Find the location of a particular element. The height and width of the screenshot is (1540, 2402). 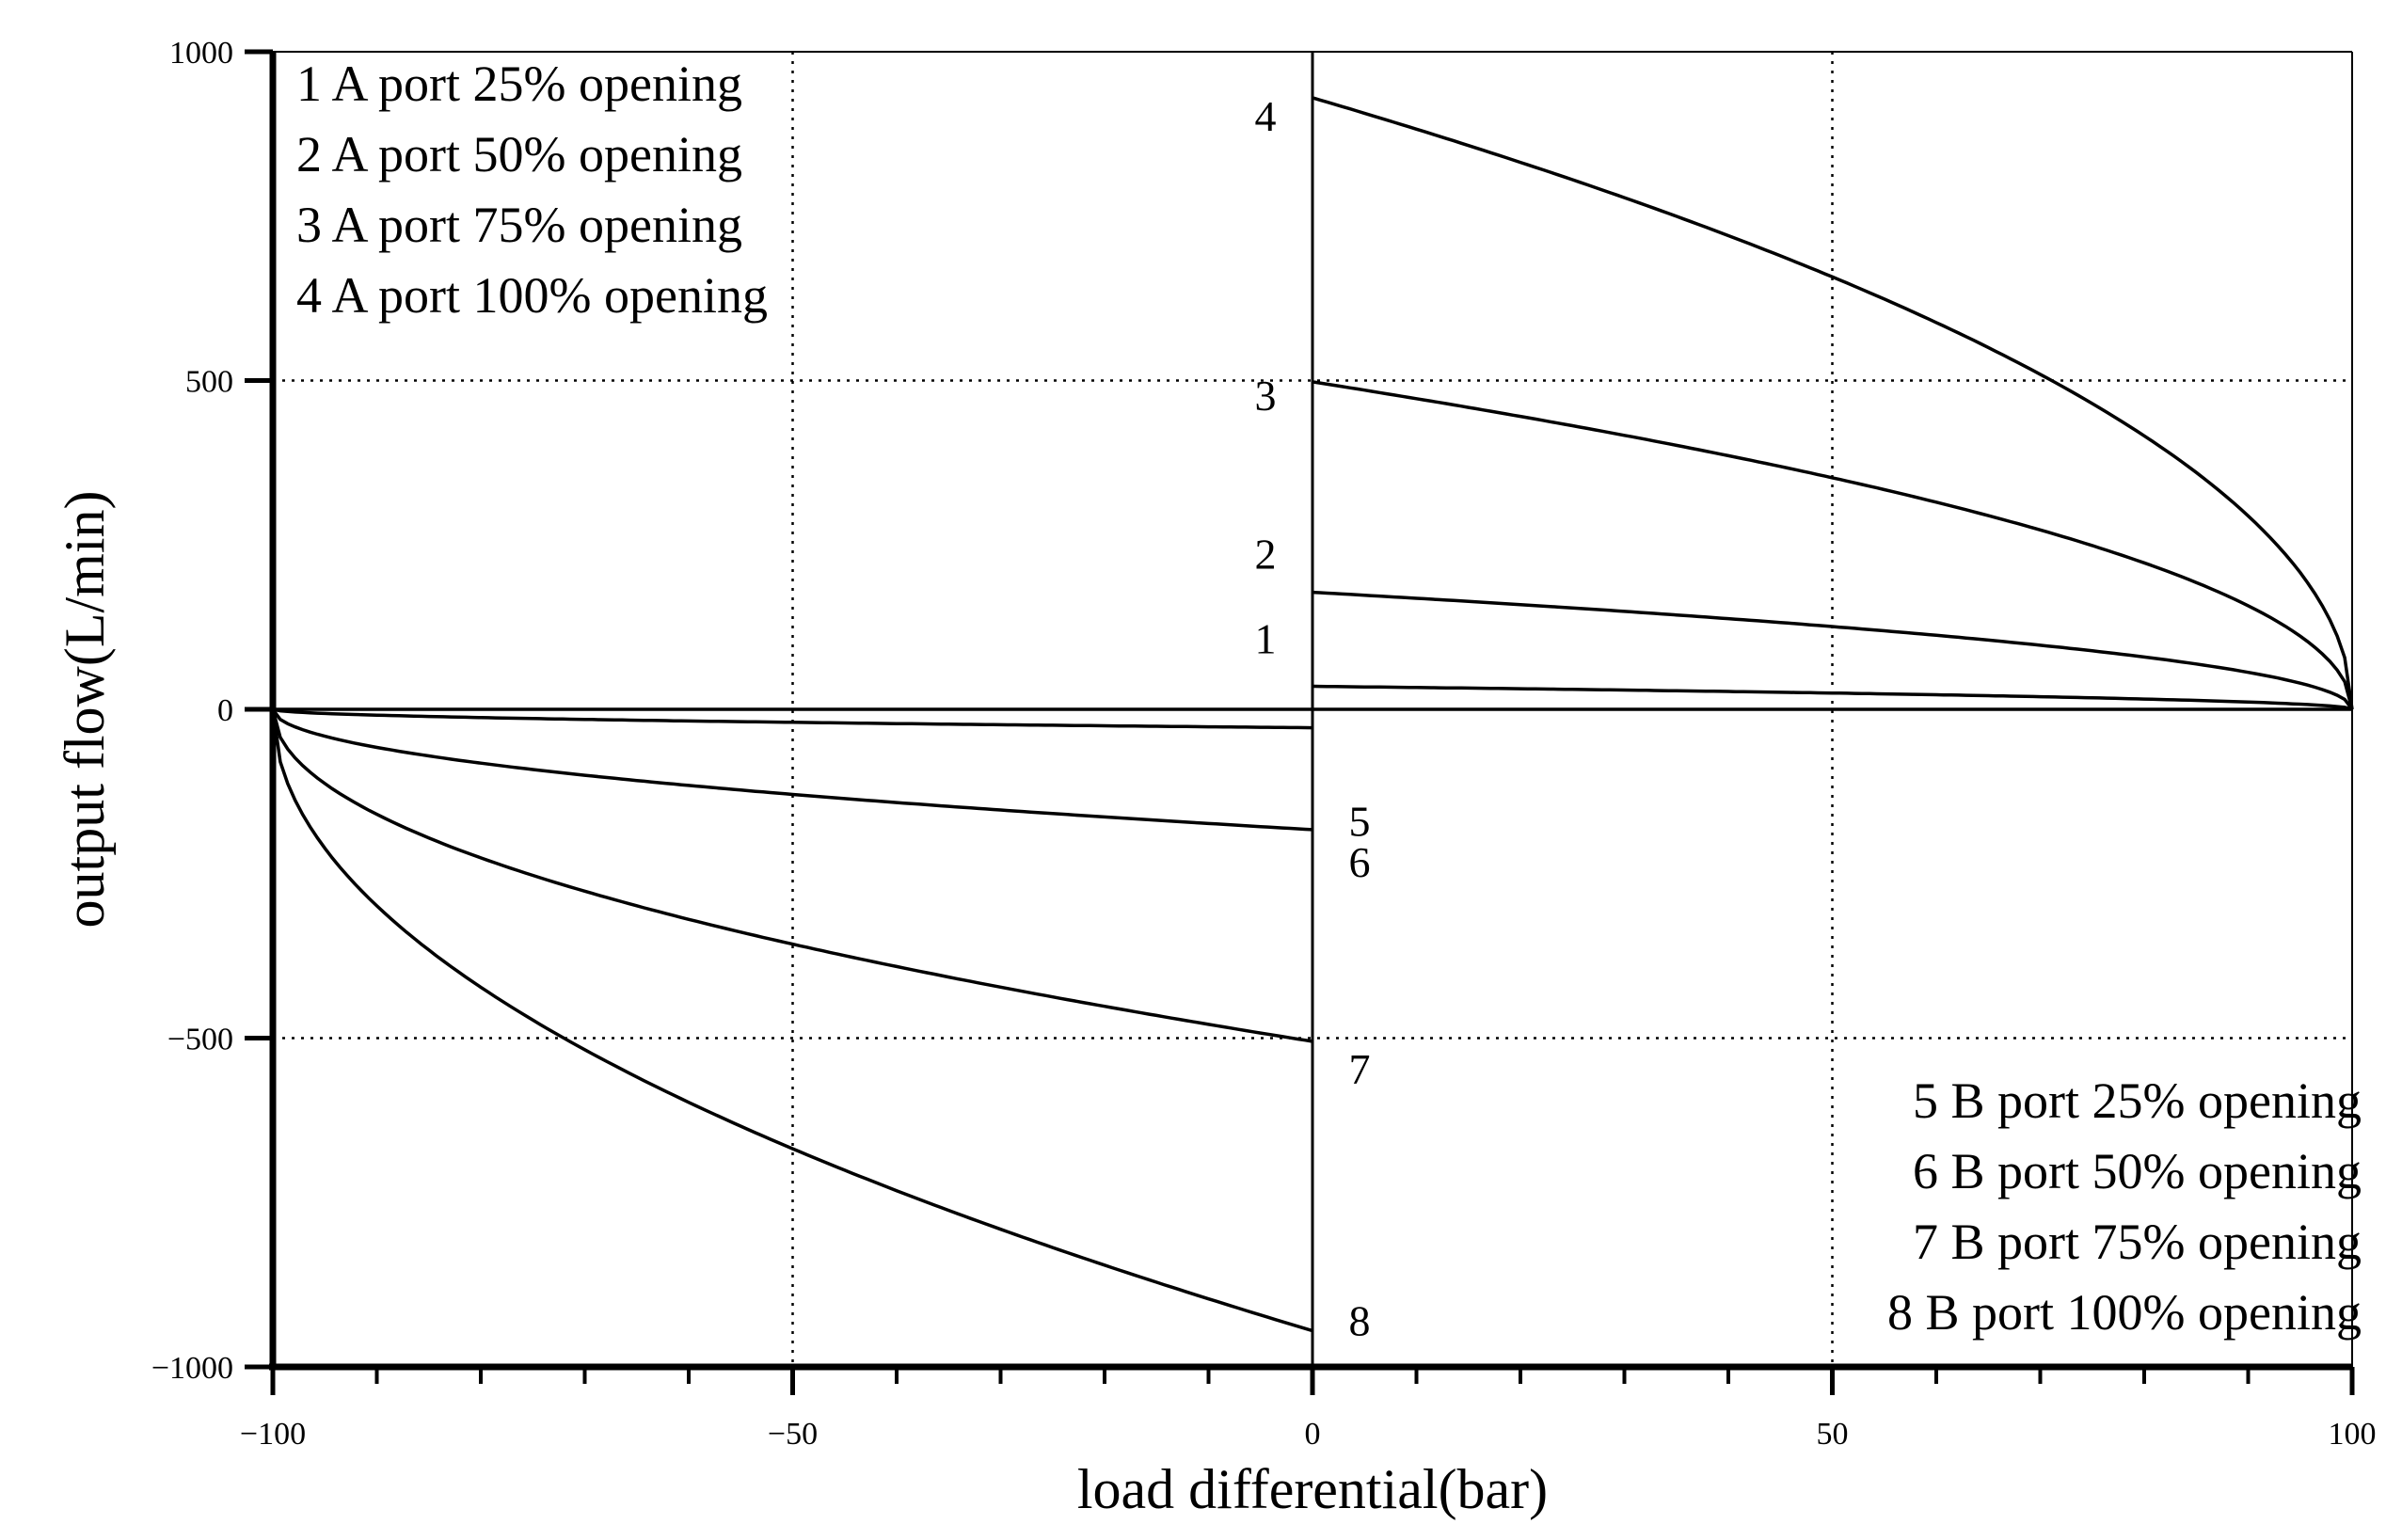

curve-label-3: 3 is located at coordinates (1266, 396).